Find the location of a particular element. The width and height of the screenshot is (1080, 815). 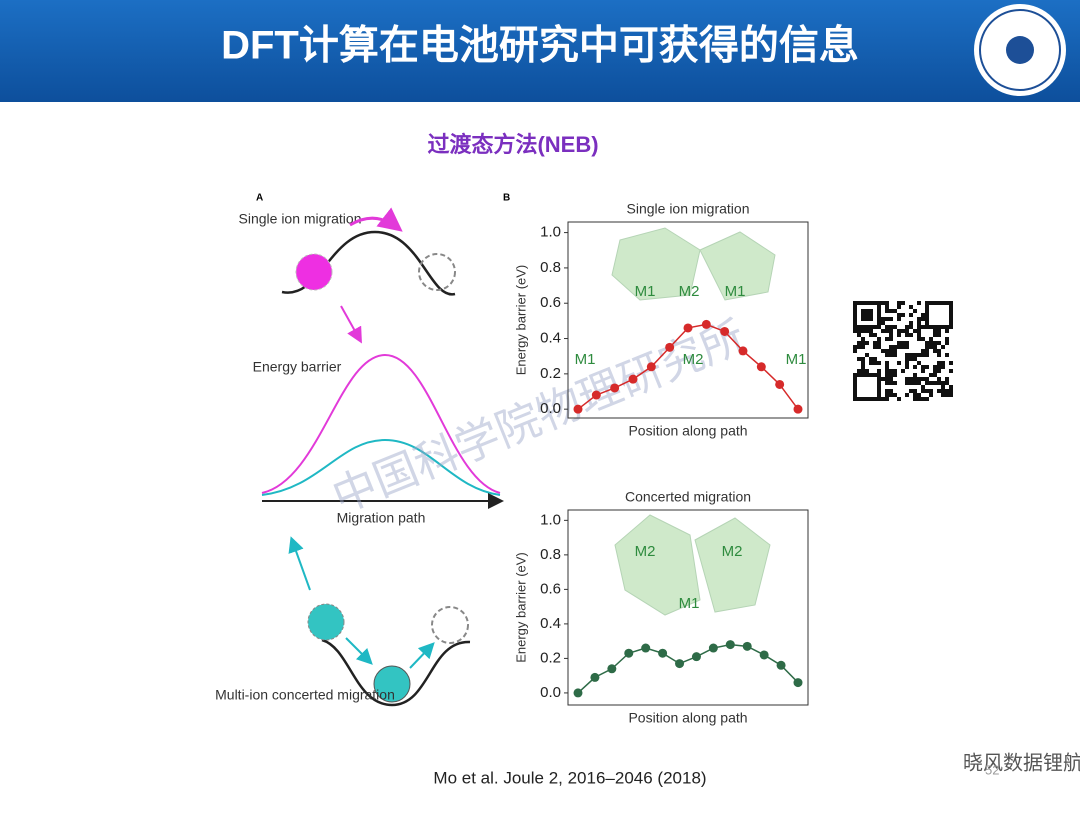

arrow is located at coordinates (299, 563).